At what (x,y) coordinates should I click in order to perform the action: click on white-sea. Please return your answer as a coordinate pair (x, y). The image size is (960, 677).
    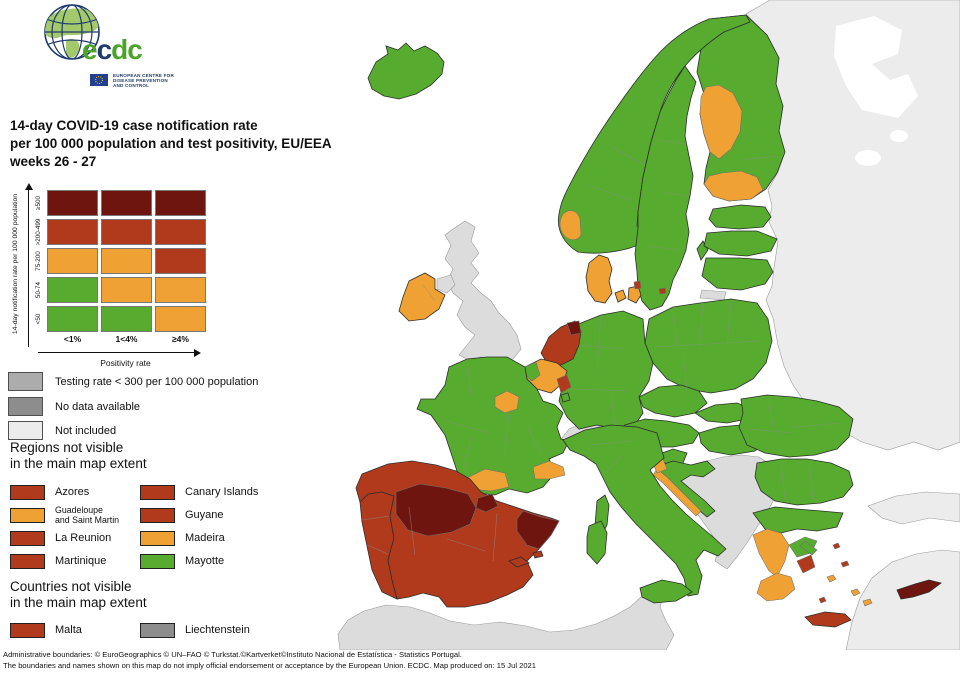
    Looking at the image, I should click on (876, 67).